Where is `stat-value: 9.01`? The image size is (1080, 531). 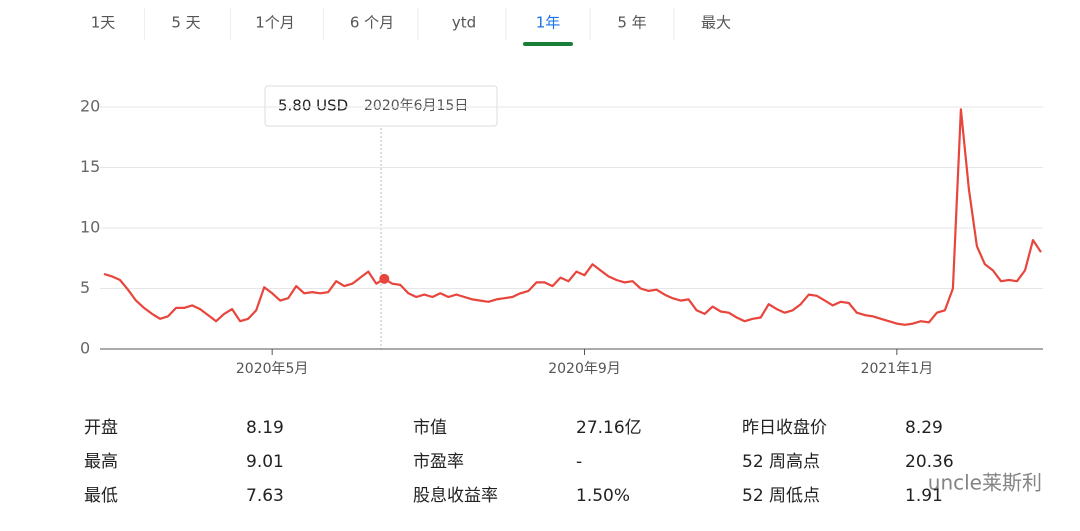 stat-value: 9.01 is located at coordinates (265, 462).